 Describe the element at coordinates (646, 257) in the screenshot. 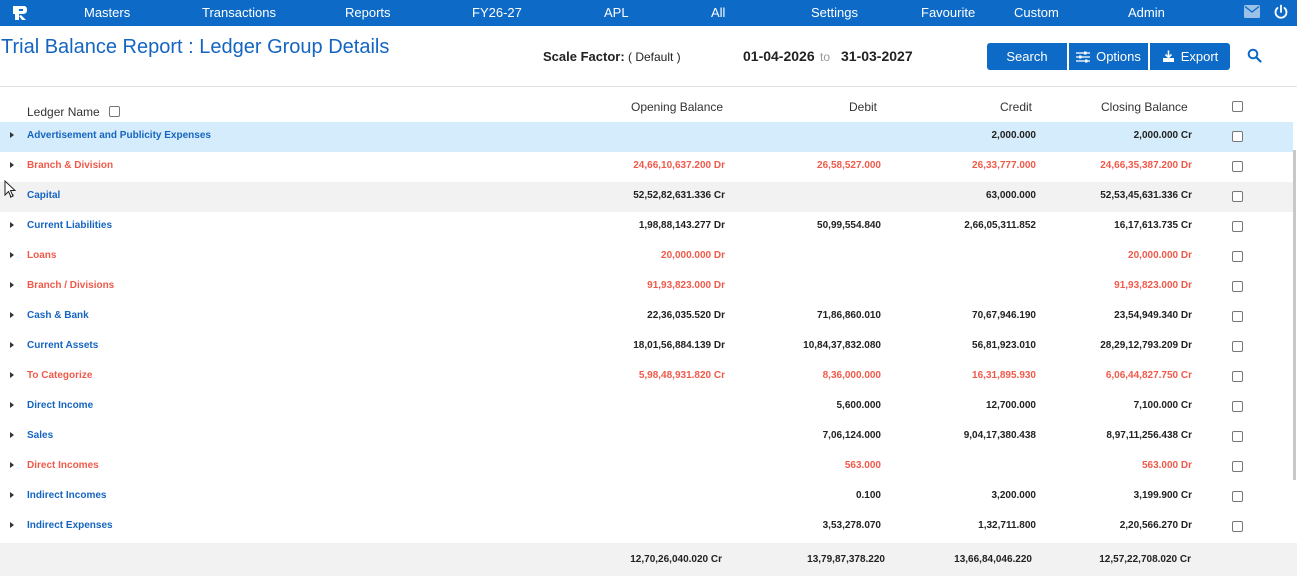

I see `table-row: Loans 20,000.000 Dr 20,000.000 Dr` at that location.